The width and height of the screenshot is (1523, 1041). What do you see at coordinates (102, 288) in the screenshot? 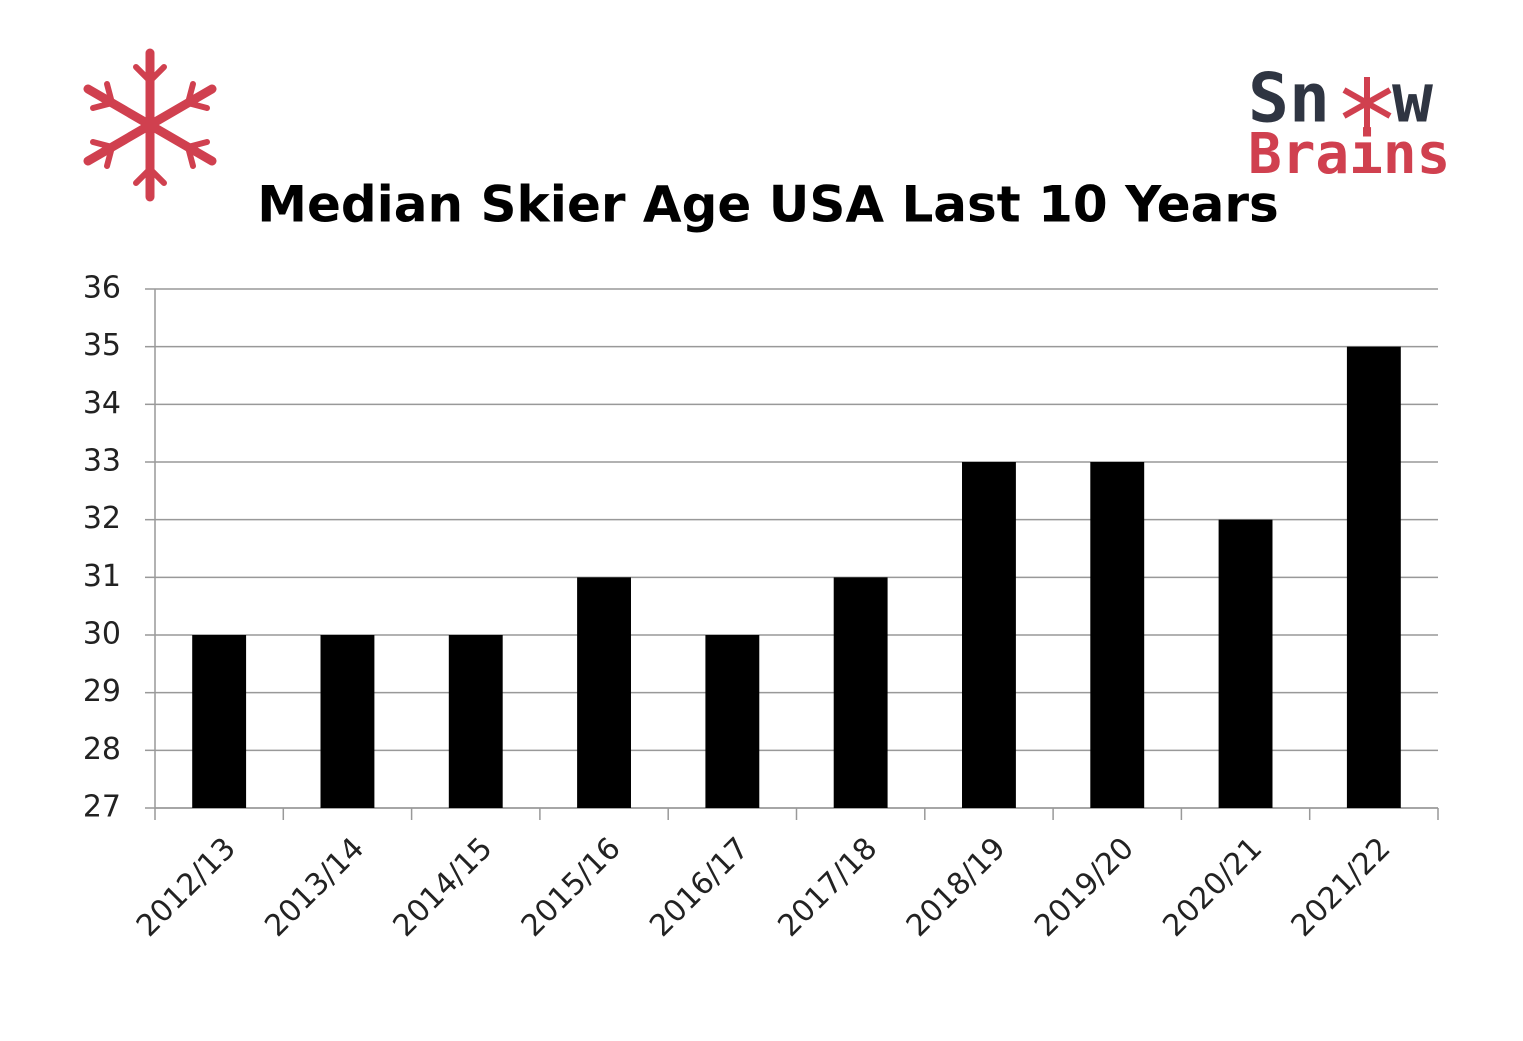
I see `y-tick-label: 36` at bounding box center [102, 288].